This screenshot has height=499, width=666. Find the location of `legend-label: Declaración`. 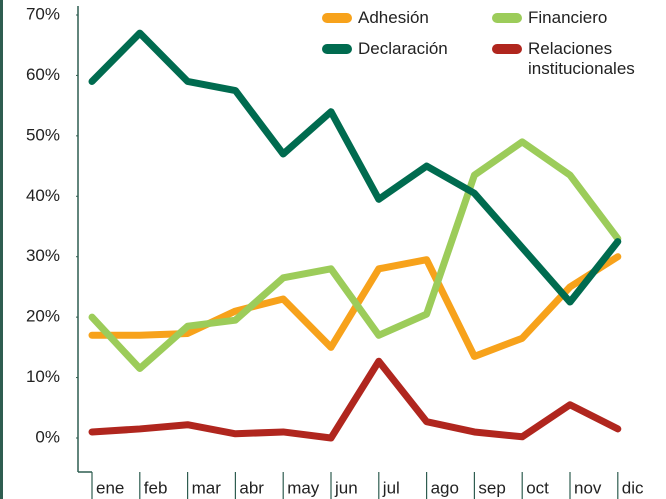

legend-label: Declaración is located at coordinates (403, 48).